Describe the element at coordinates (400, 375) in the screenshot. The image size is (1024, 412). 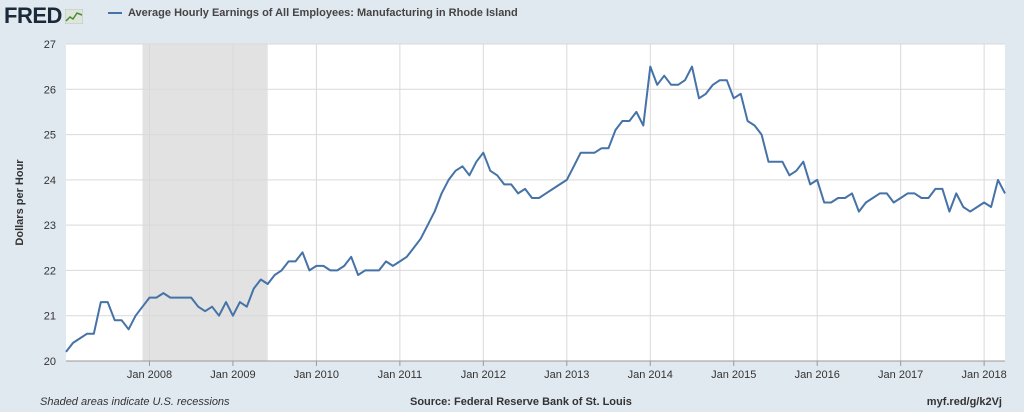
I see `x-tick-label: Jan 2011` at that location.